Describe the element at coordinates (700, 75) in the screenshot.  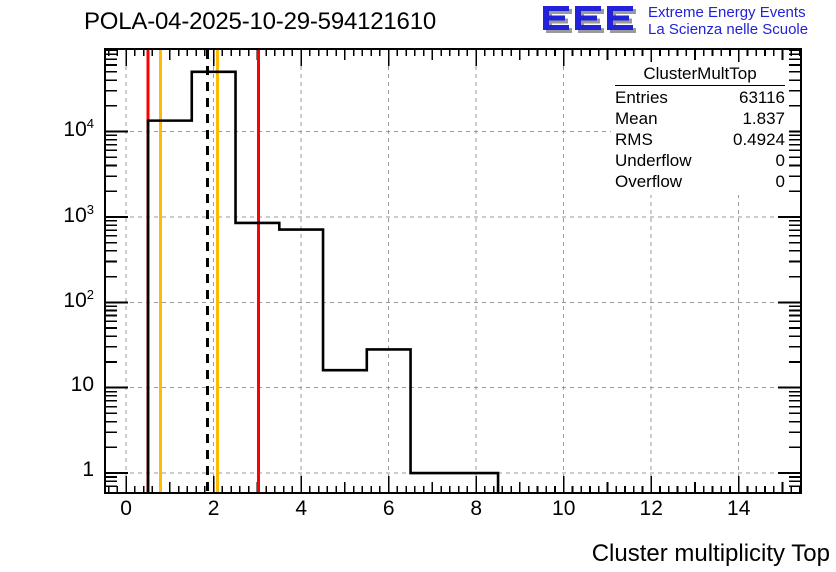
I see `stats-box-title: ClusterMultTop` at that location.